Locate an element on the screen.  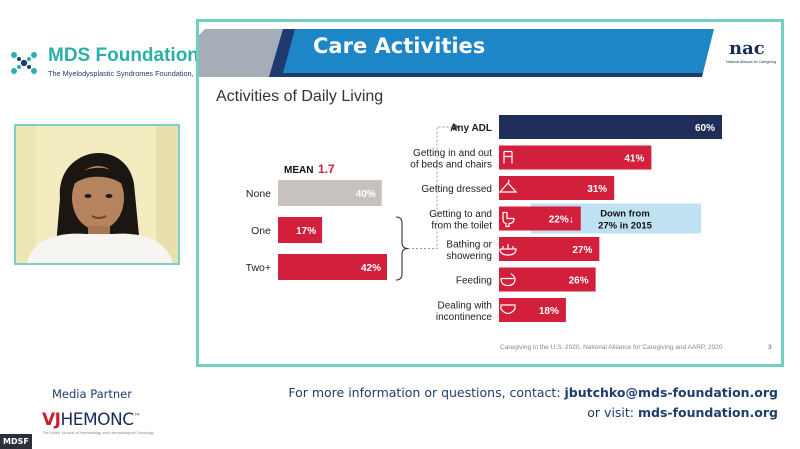
diaper-icon is located at coordinates (508, 309).